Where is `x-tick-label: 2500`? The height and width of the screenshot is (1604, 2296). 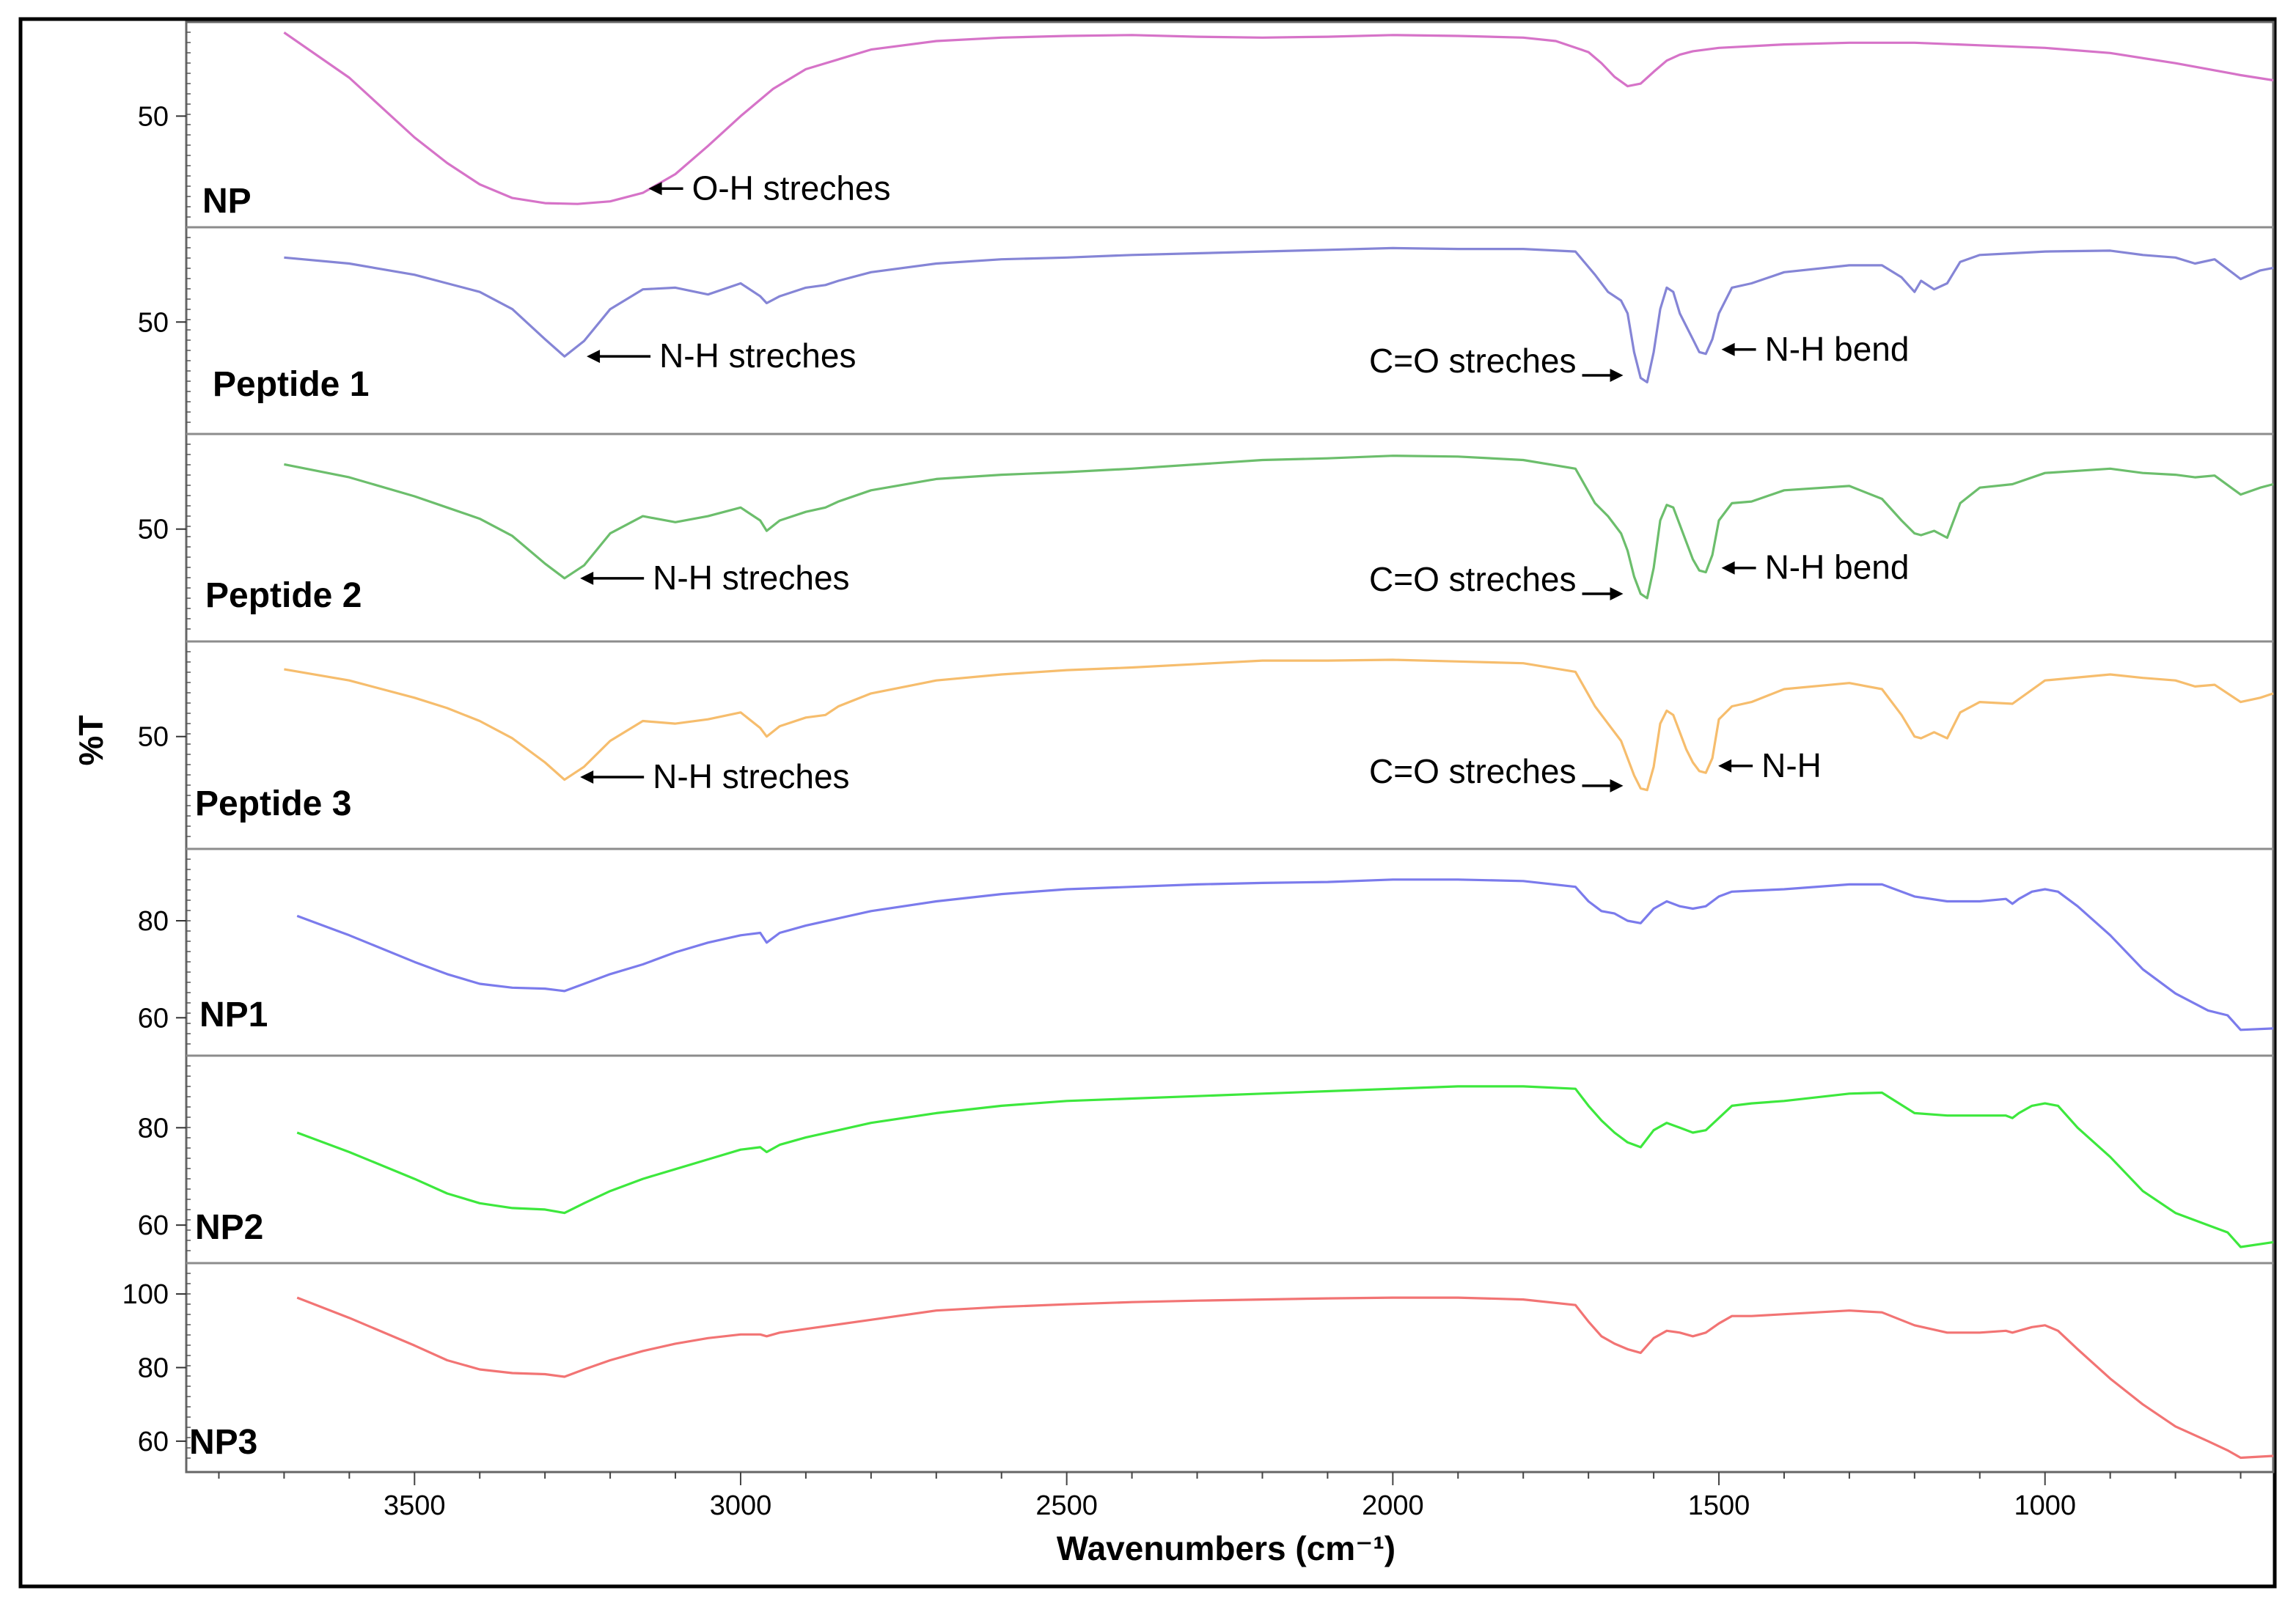
x-tick-label: 2500 is located at coordinates (1066, 1505).